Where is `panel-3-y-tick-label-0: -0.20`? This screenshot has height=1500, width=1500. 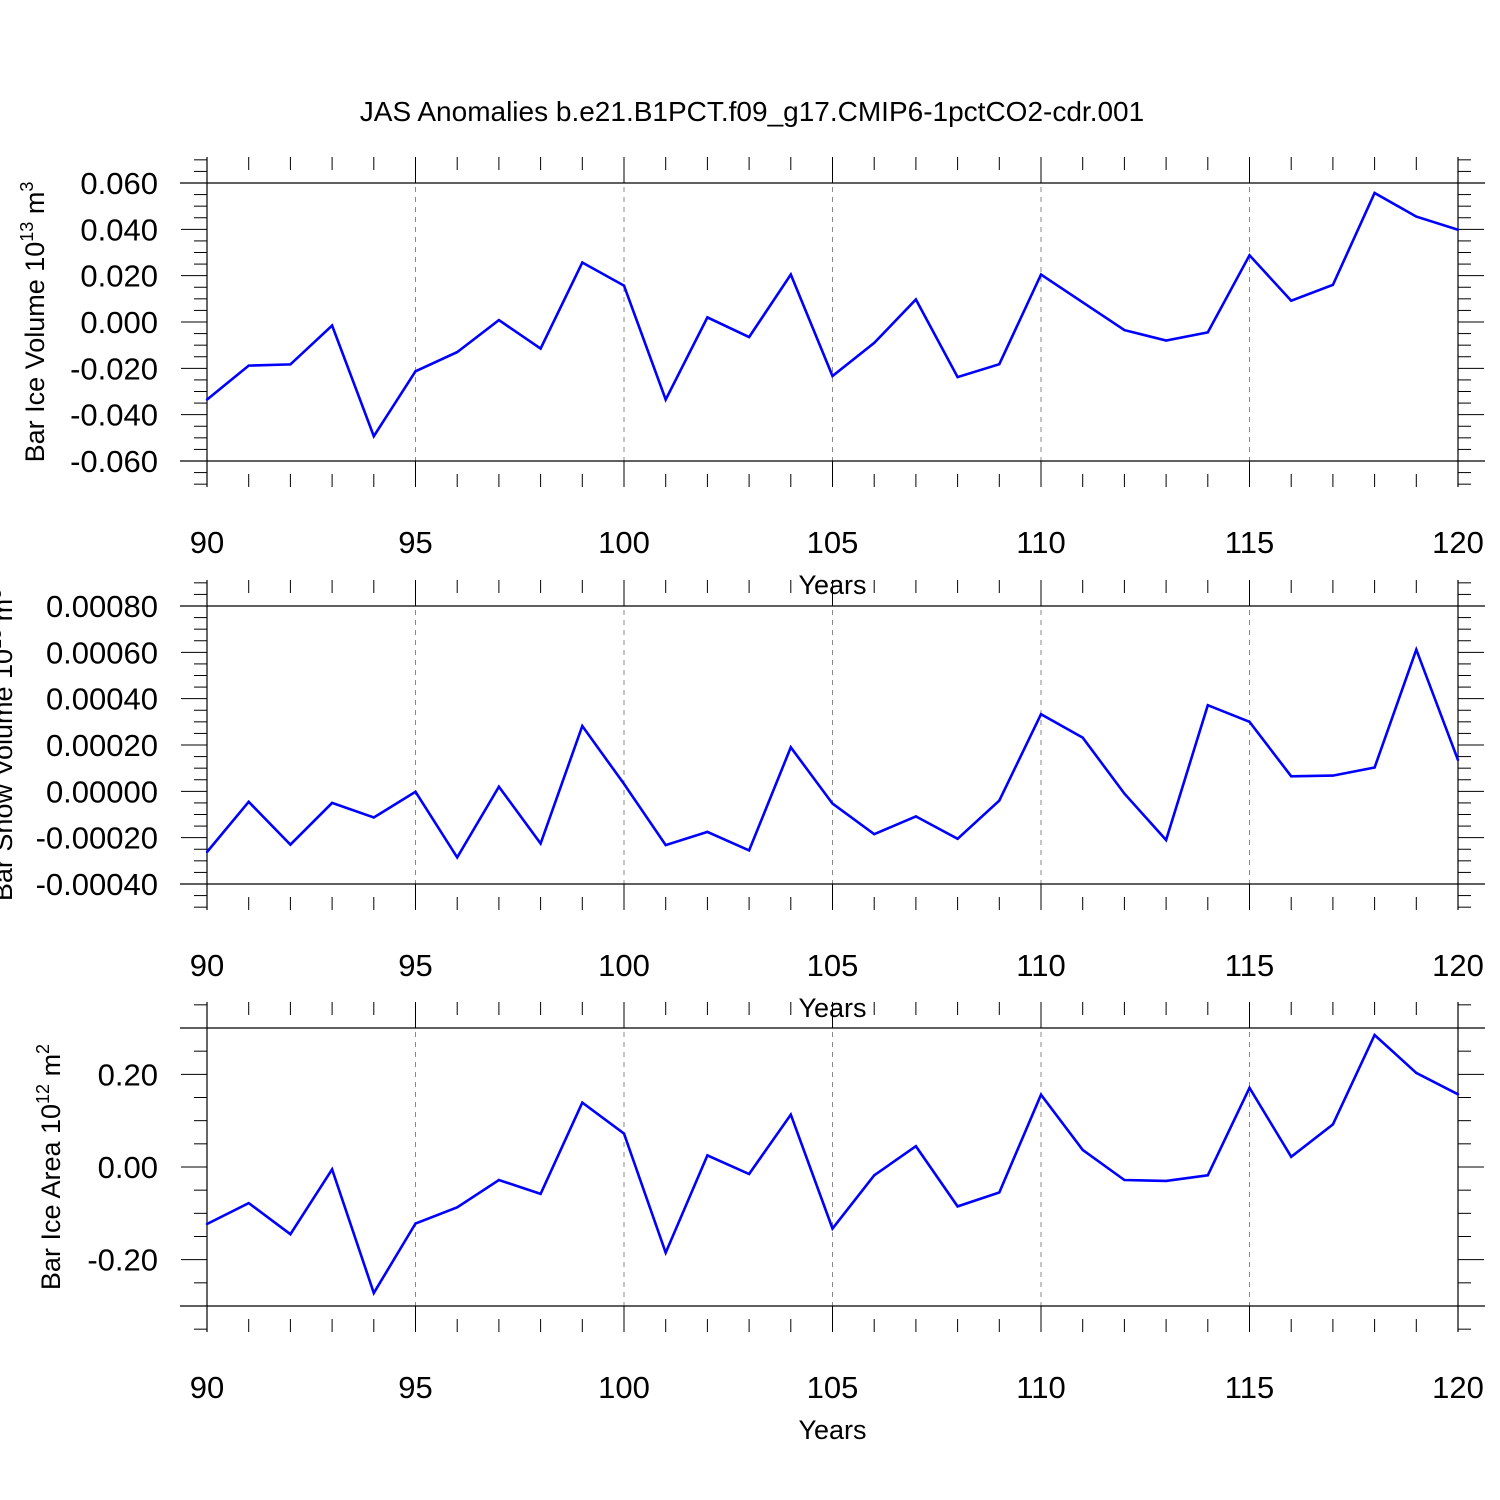
panel-3-y-tick-label-0: -0.20 is located at coordinates (122, 1260).